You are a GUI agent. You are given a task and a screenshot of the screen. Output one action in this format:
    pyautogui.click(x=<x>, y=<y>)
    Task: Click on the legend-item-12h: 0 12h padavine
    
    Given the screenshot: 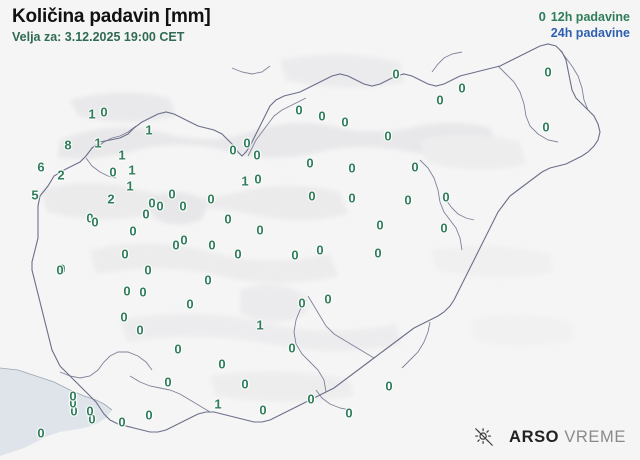 What is the action you would take?
    pyautogui.click(x=584, y=17)
    